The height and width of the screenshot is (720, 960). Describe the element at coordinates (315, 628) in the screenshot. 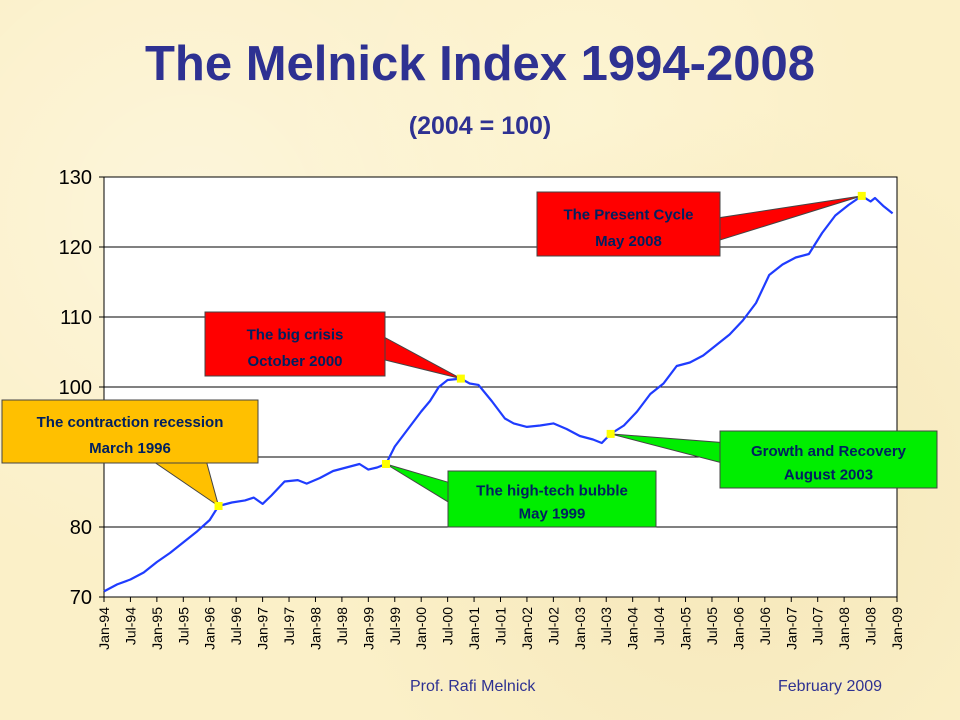

I see `x-tick-label: Jan-98` at that location.